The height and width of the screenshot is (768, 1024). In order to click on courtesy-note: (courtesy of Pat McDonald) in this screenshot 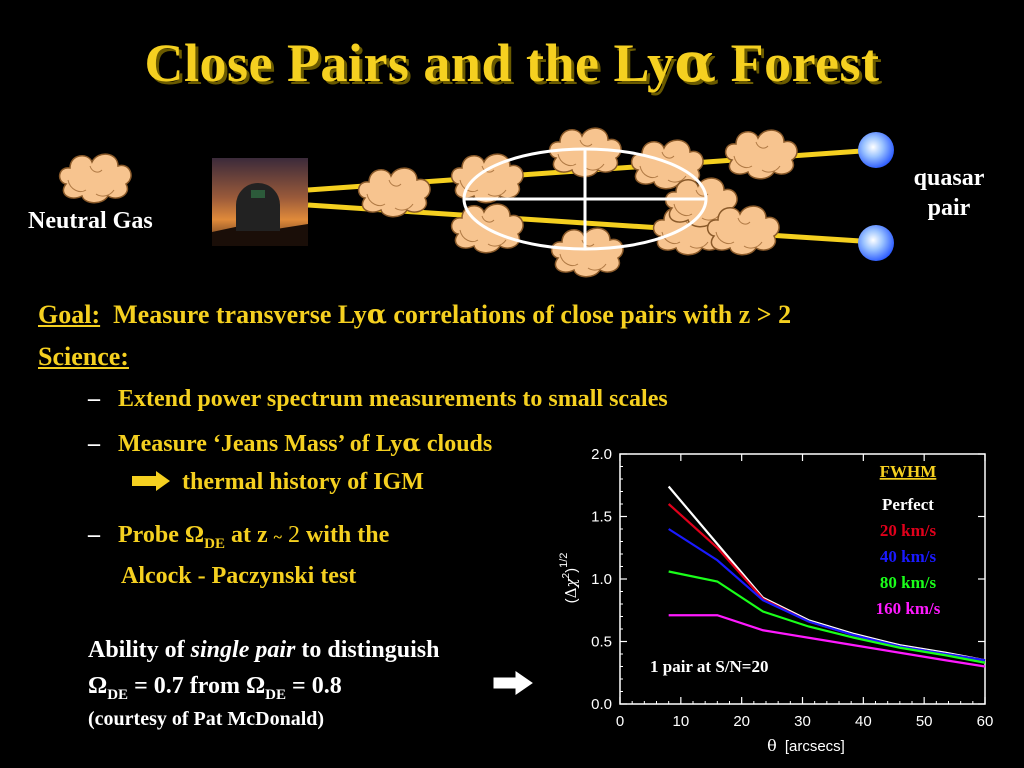, I will do `click(206, 719)`.